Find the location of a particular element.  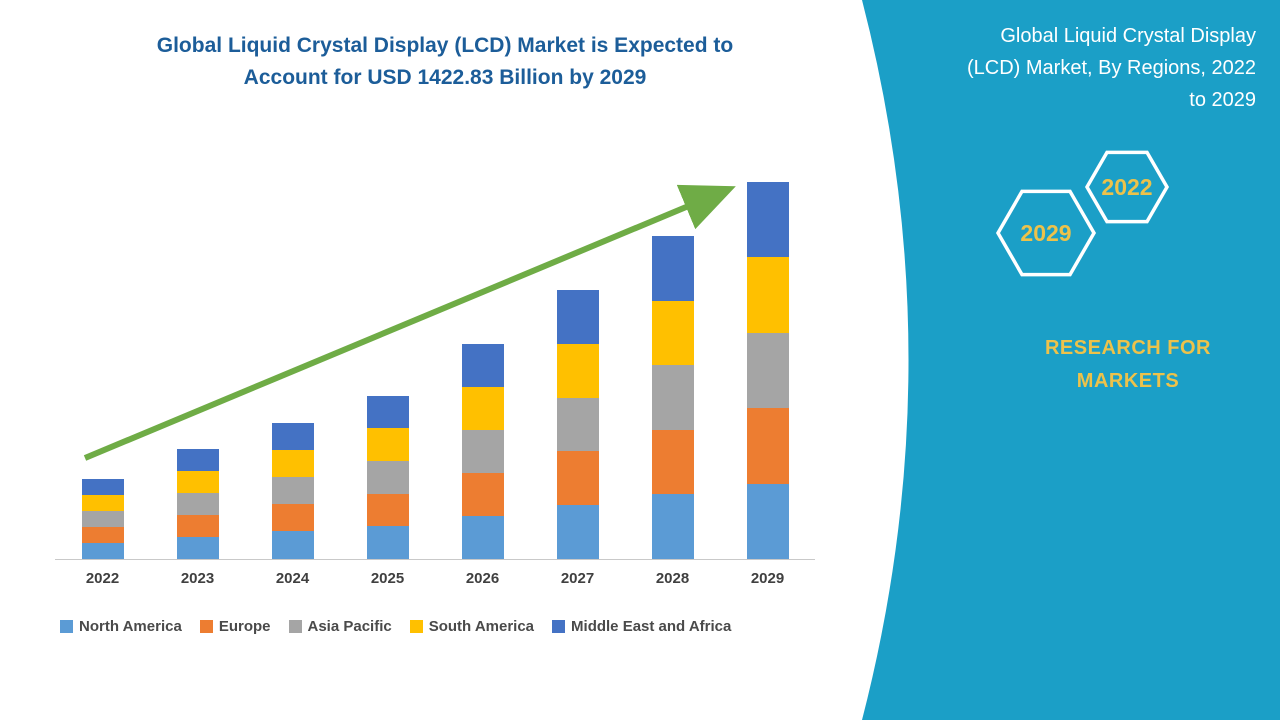

stacked-bar-2027 is located at coordinates (577, 424).